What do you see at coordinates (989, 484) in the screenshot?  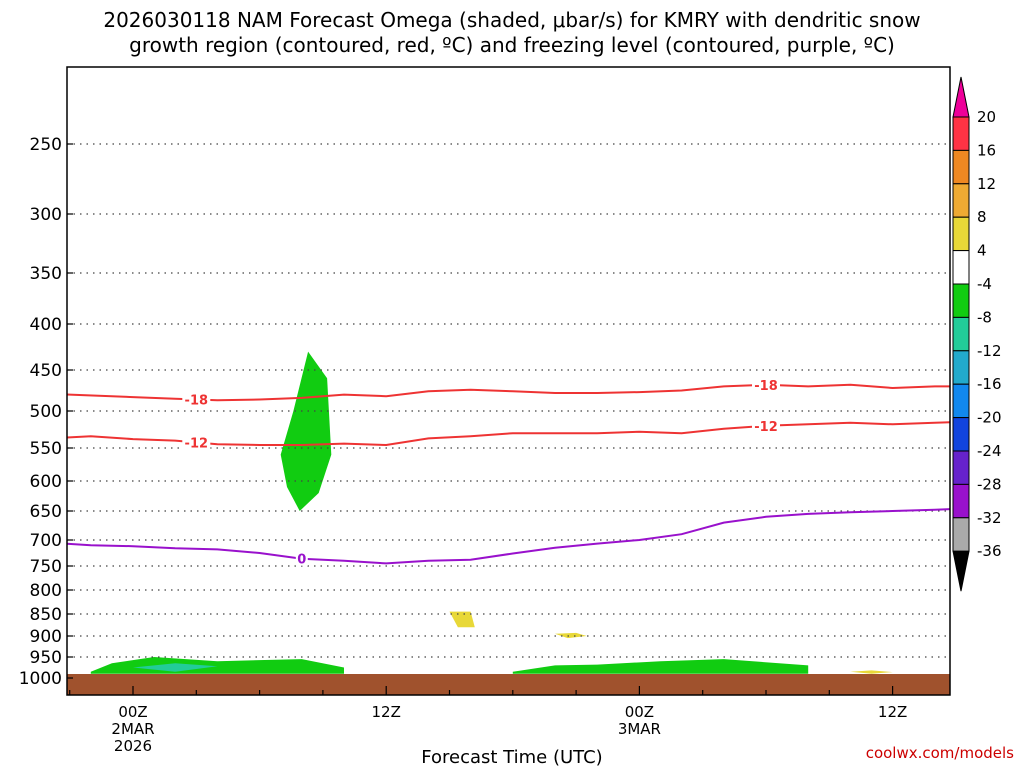 I see `colorbar-label-11: -28` at bounding box center [989, 484].